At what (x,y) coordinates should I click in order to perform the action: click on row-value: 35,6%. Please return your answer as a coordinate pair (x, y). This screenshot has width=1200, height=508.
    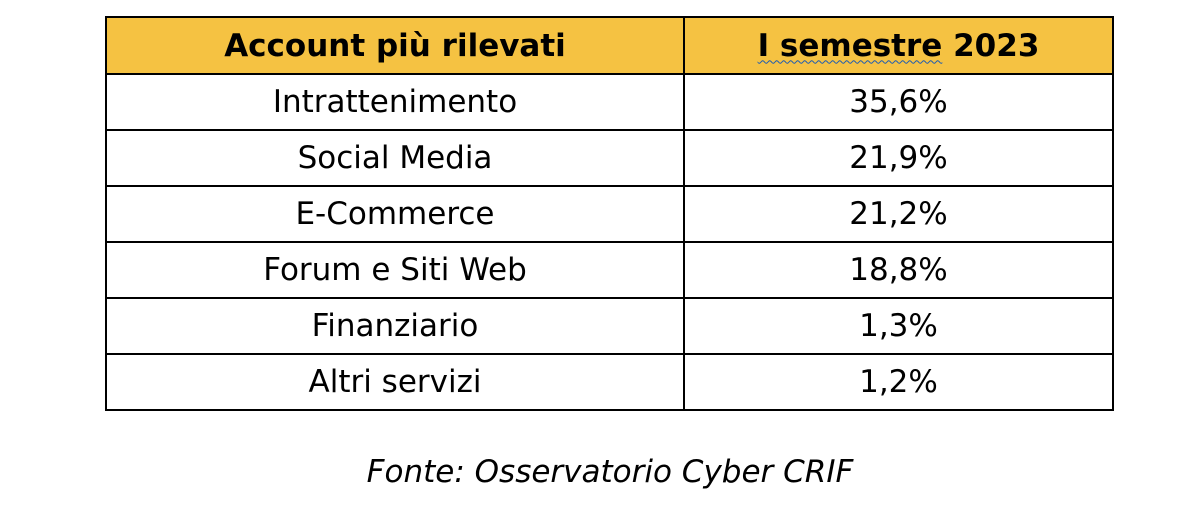
    Looking at the image, I should click on (898, 102).